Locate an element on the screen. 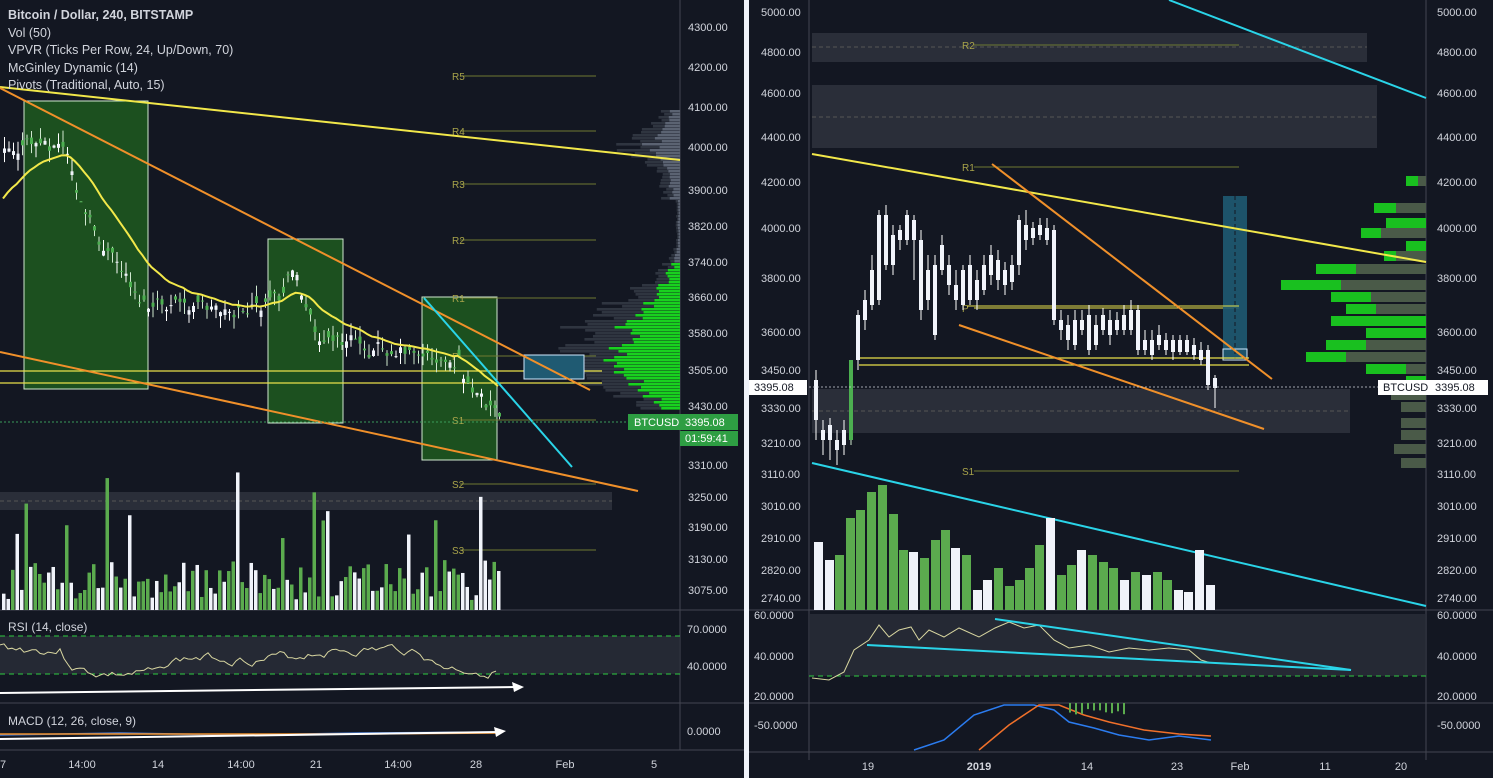 The height and width of the screenshot is (778, 1493). indicator-pivots: Pivots (Traditional, Auto, 15) is located at coordinates (120, 86).